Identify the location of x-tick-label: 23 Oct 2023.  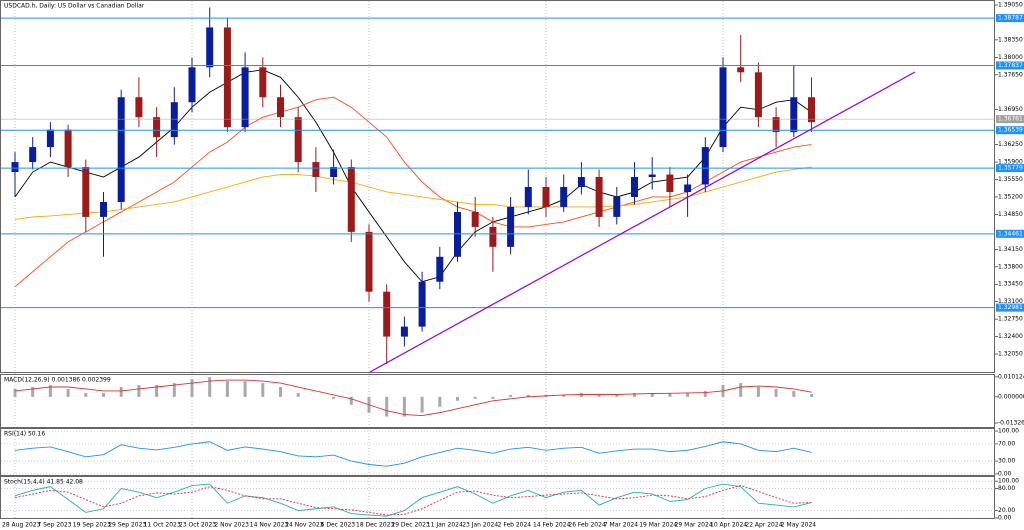
(197, 525).